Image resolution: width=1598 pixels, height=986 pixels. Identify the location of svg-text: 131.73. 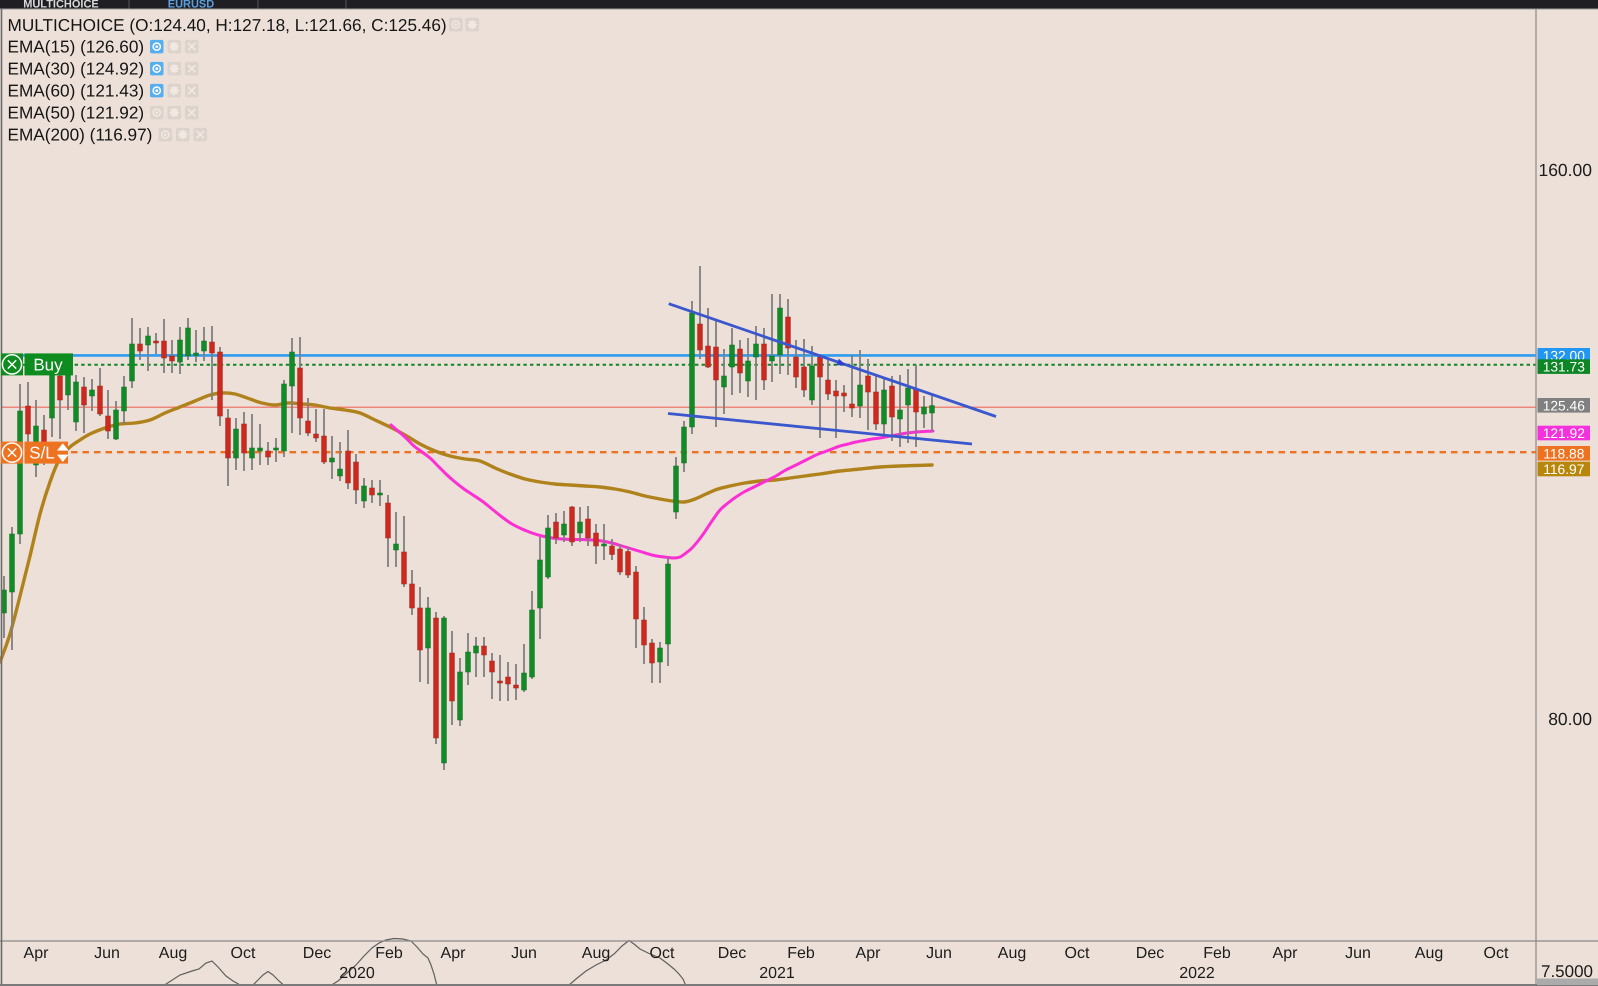
(1564, 367).